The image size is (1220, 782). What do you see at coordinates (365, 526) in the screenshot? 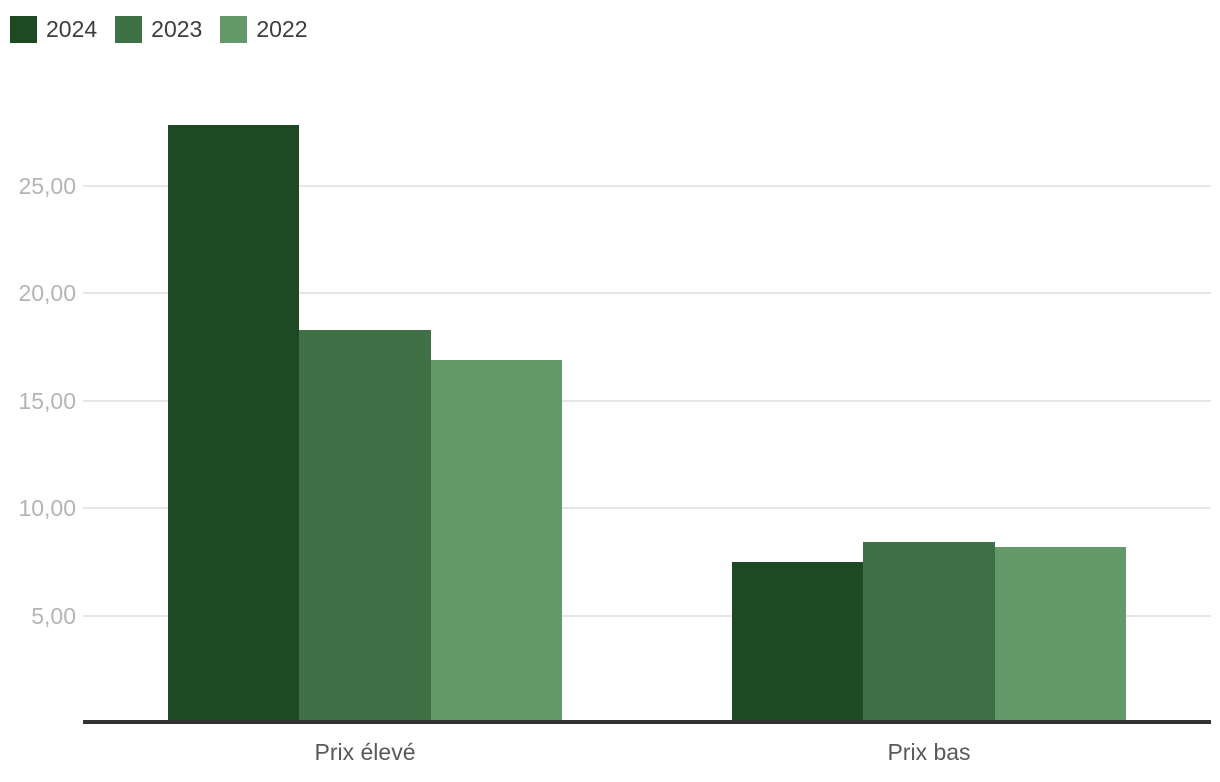
I see `bar-2023-prix-eleve` at bounding box center [365, 526].